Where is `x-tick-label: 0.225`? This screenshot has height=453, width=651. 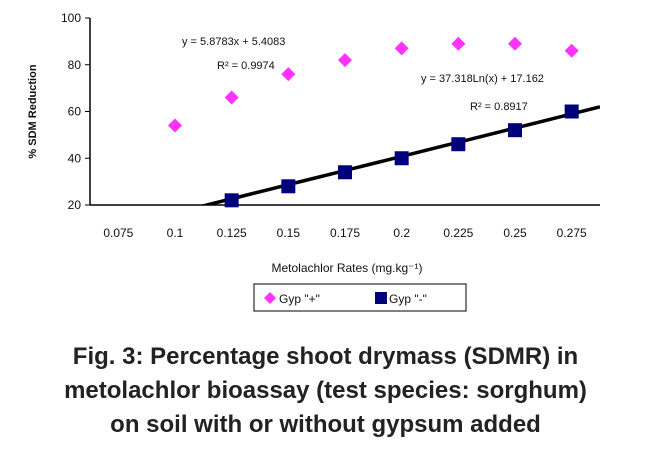 x-tick-label: 0.225 is located at coordinates (458, 233).